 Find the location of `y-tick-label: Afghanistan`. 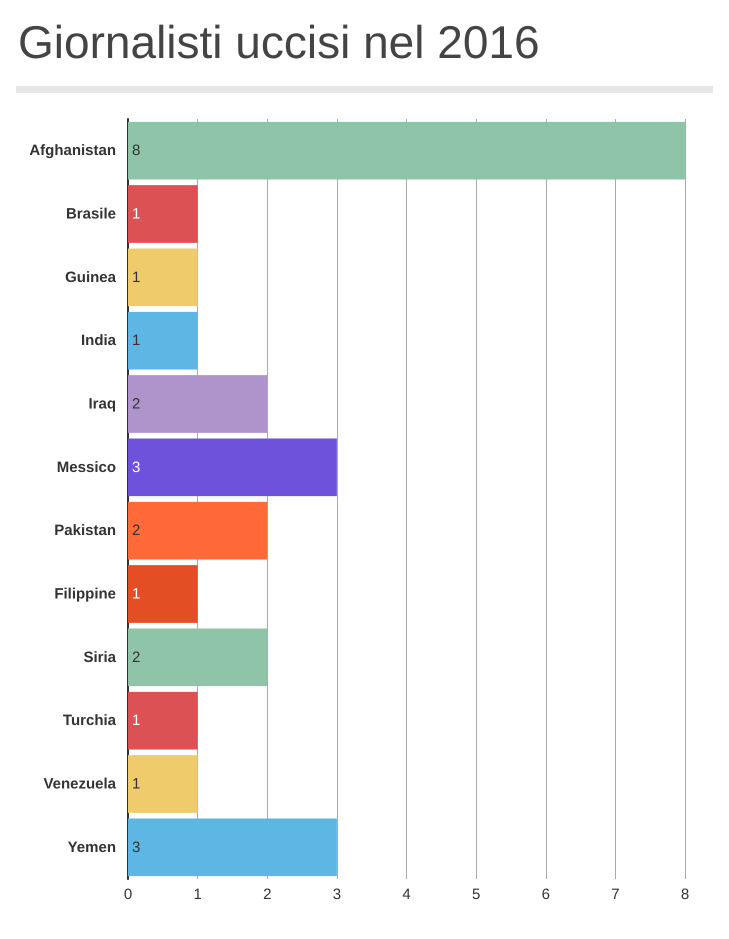

y-tick-label: Afghanistan is located at coordinates (72, 151).